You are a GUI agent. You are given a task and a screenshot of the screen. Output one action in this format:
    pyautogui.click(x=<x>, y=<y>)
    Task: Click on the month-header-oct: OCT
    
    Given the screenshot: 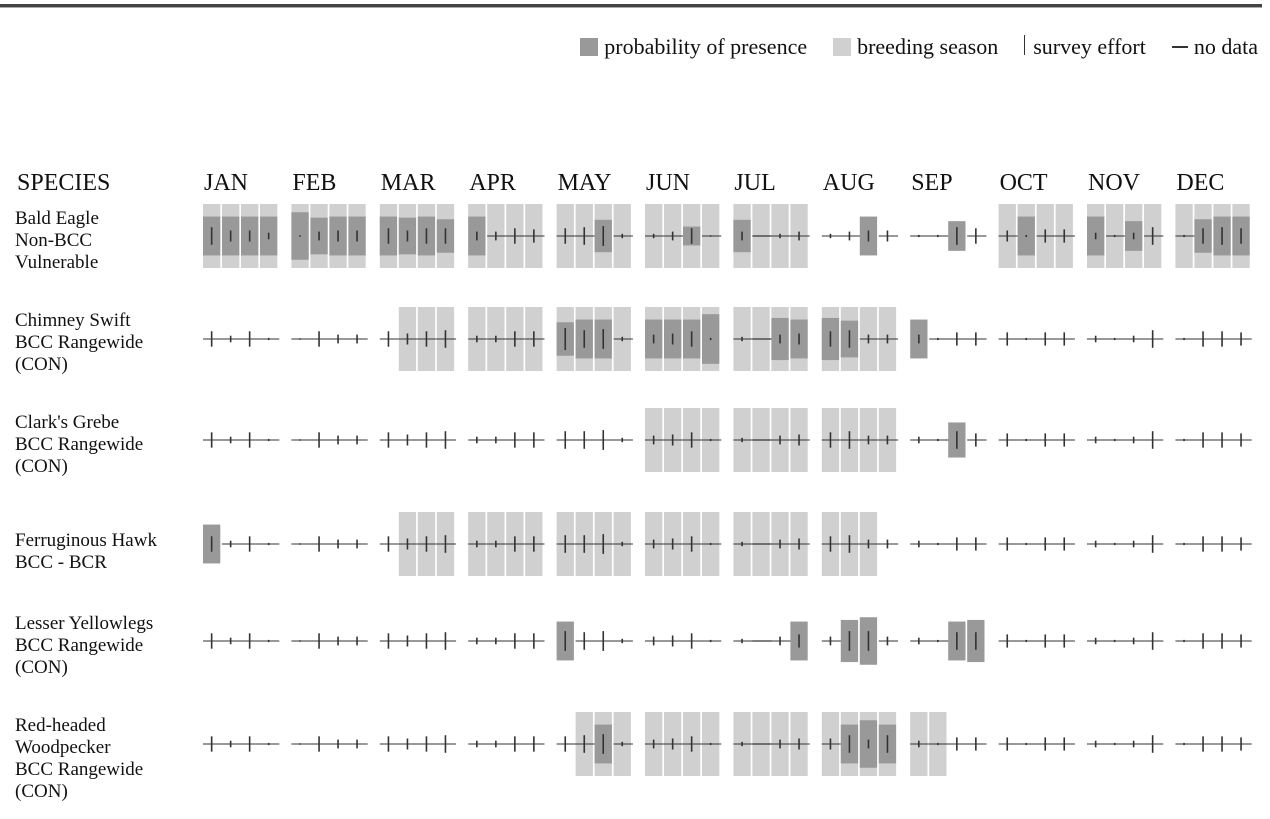 What is the action you would take?
    pyautogui.click(x=1023, y=183)
    